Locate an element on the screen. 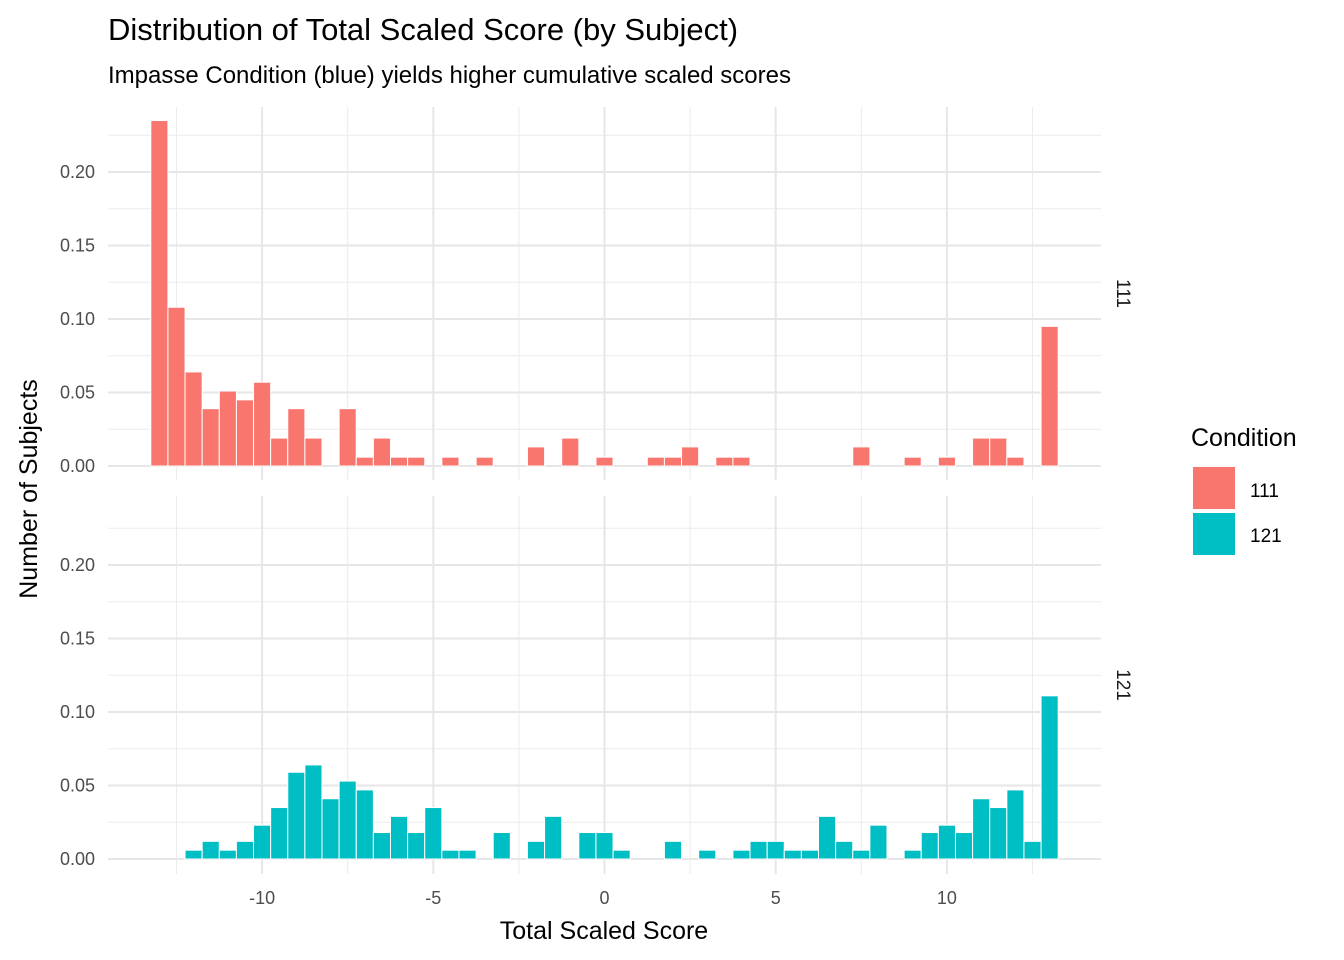  legend: Condition 111 121 is located at coordinates (1244, 489).